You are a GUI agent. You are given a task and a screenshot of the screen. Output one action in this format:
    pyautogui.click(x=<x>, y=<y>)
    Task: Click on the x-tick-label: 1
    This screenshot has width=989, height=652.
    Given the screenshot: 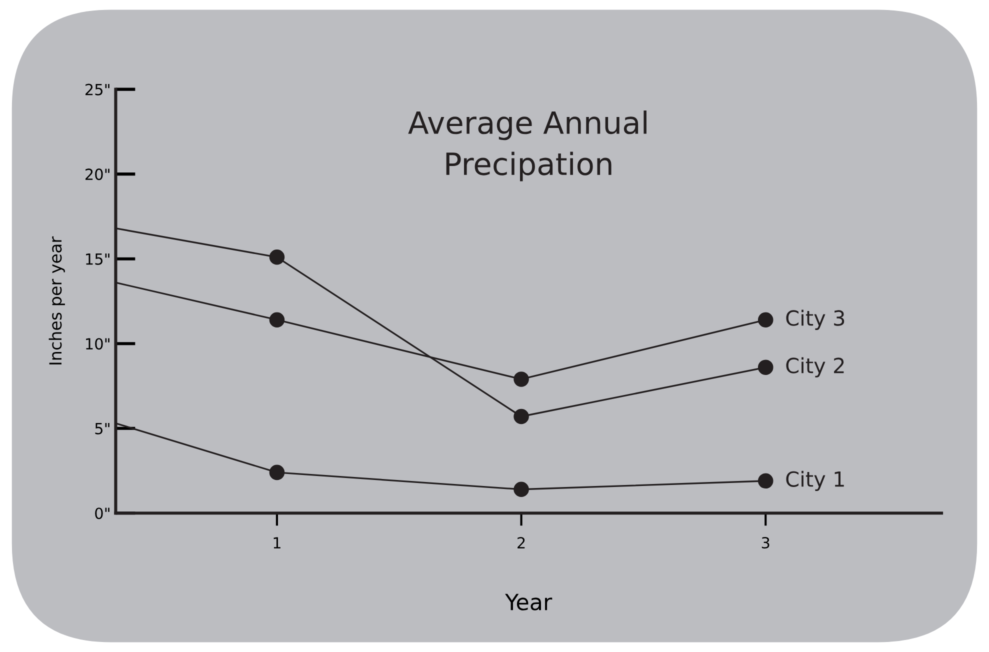 What is the action you would take?
    pyautogui.click(x=277, y=542)
    